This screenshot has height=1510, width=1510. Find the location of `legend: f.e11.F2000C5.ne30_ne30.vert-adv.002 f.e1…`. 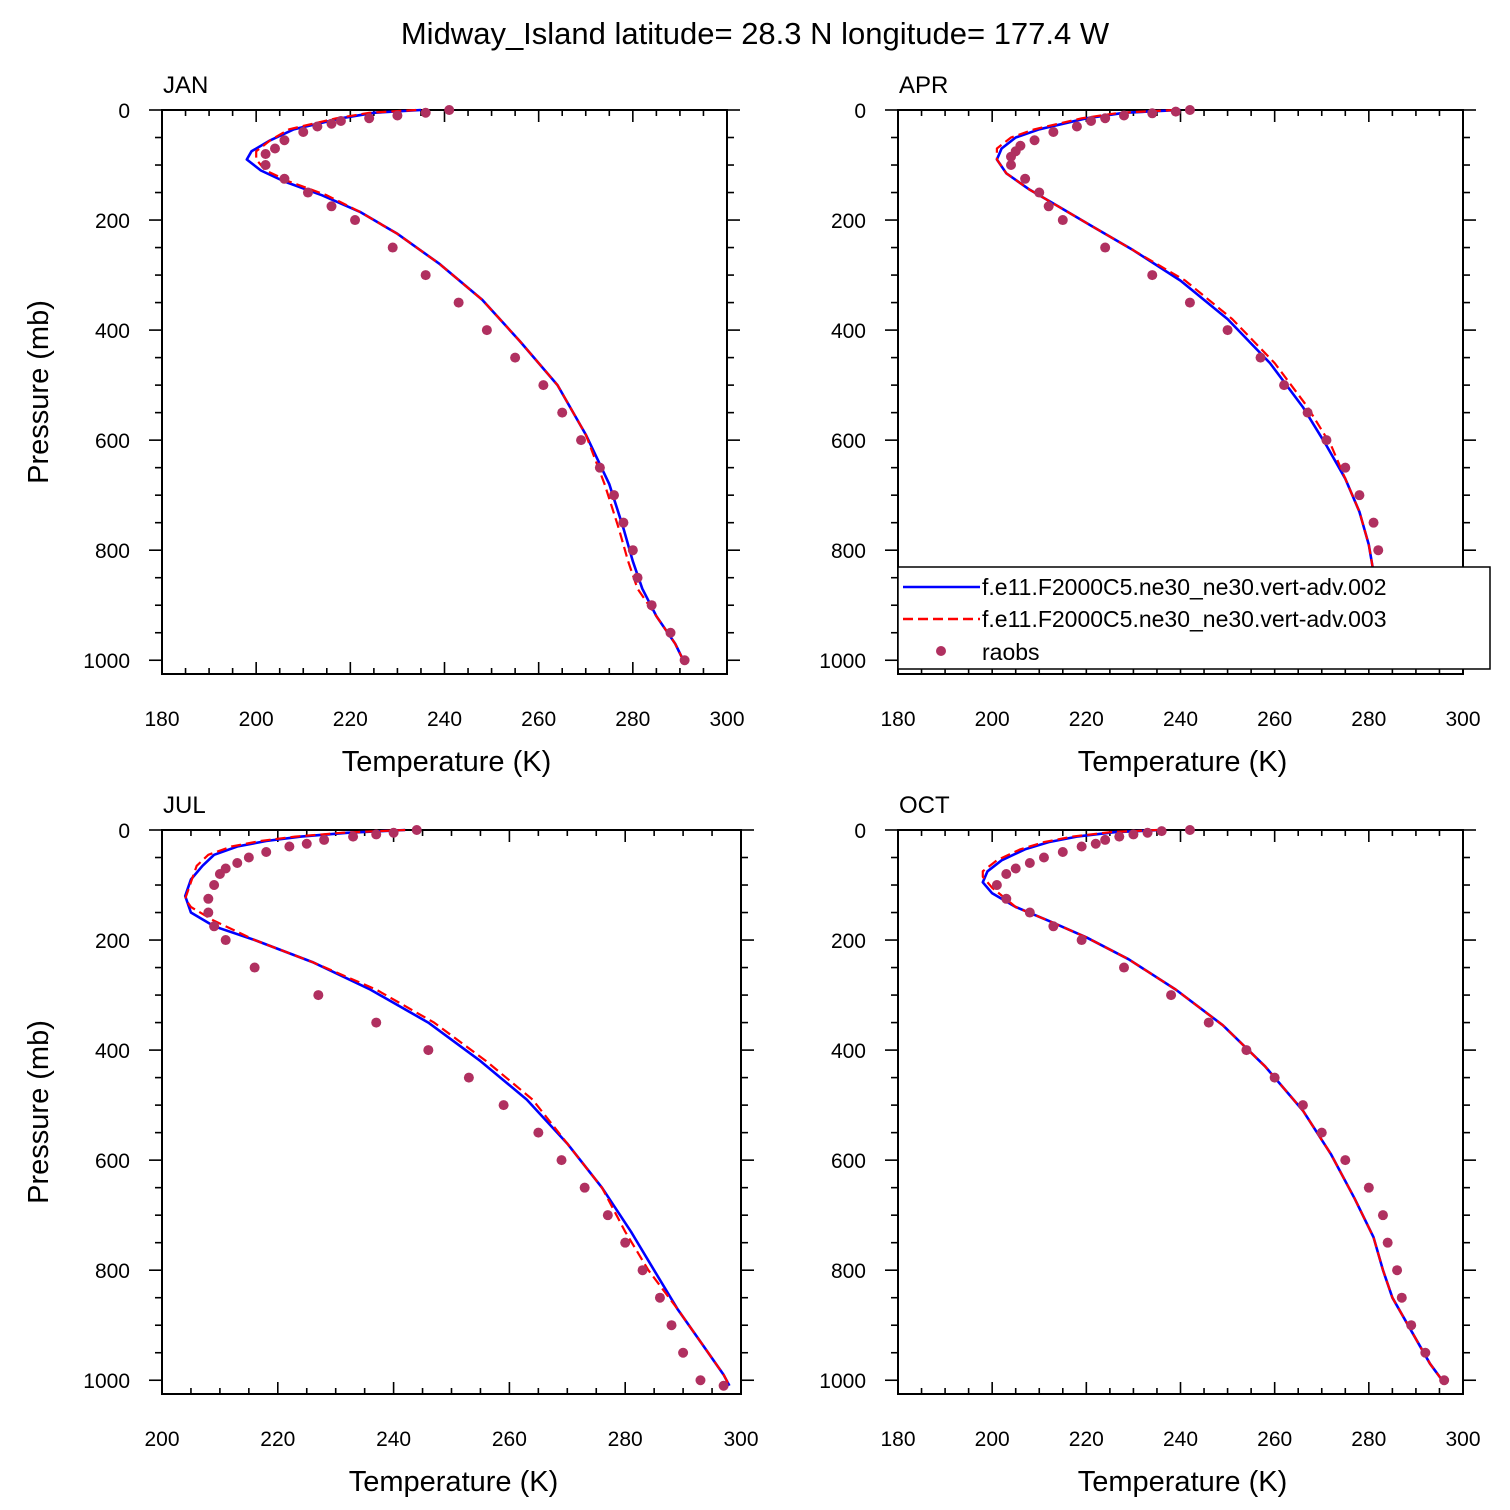

legend: f.e11.F2000C5.ne30_ne30.vert-adv.002 f.e1… is located at coordinates (1194, 618).